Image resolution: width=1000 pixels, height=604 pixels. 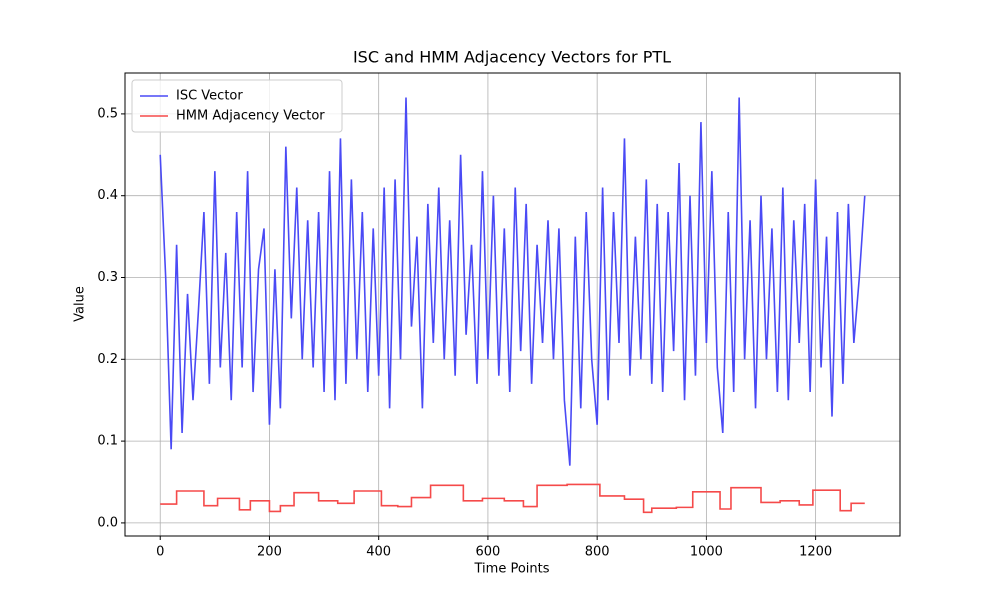 I want to click on x-tick-label: 1200, so click(x=815, y=552).